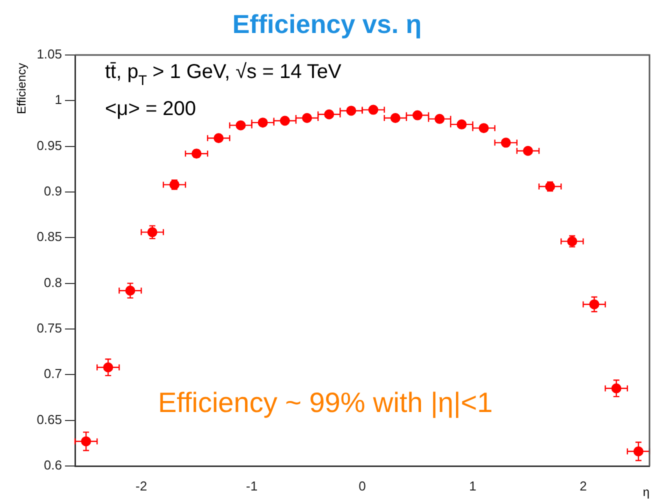 The image size is (655, 499). Describe the element at coordinates (252, 486) in the screenshot. I see `x-tick-label: -1` at that location.